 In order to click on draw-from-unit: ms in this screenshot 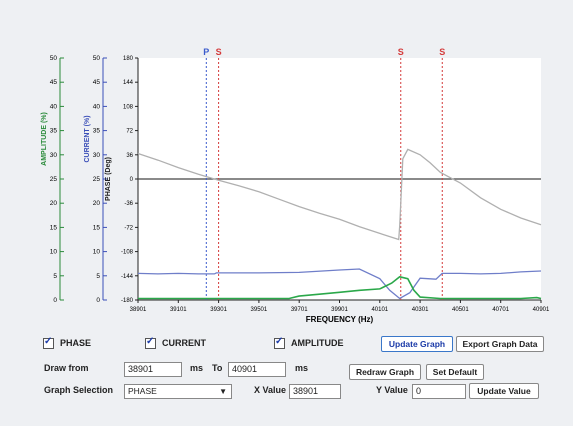, I will do `click(197, 368)`.